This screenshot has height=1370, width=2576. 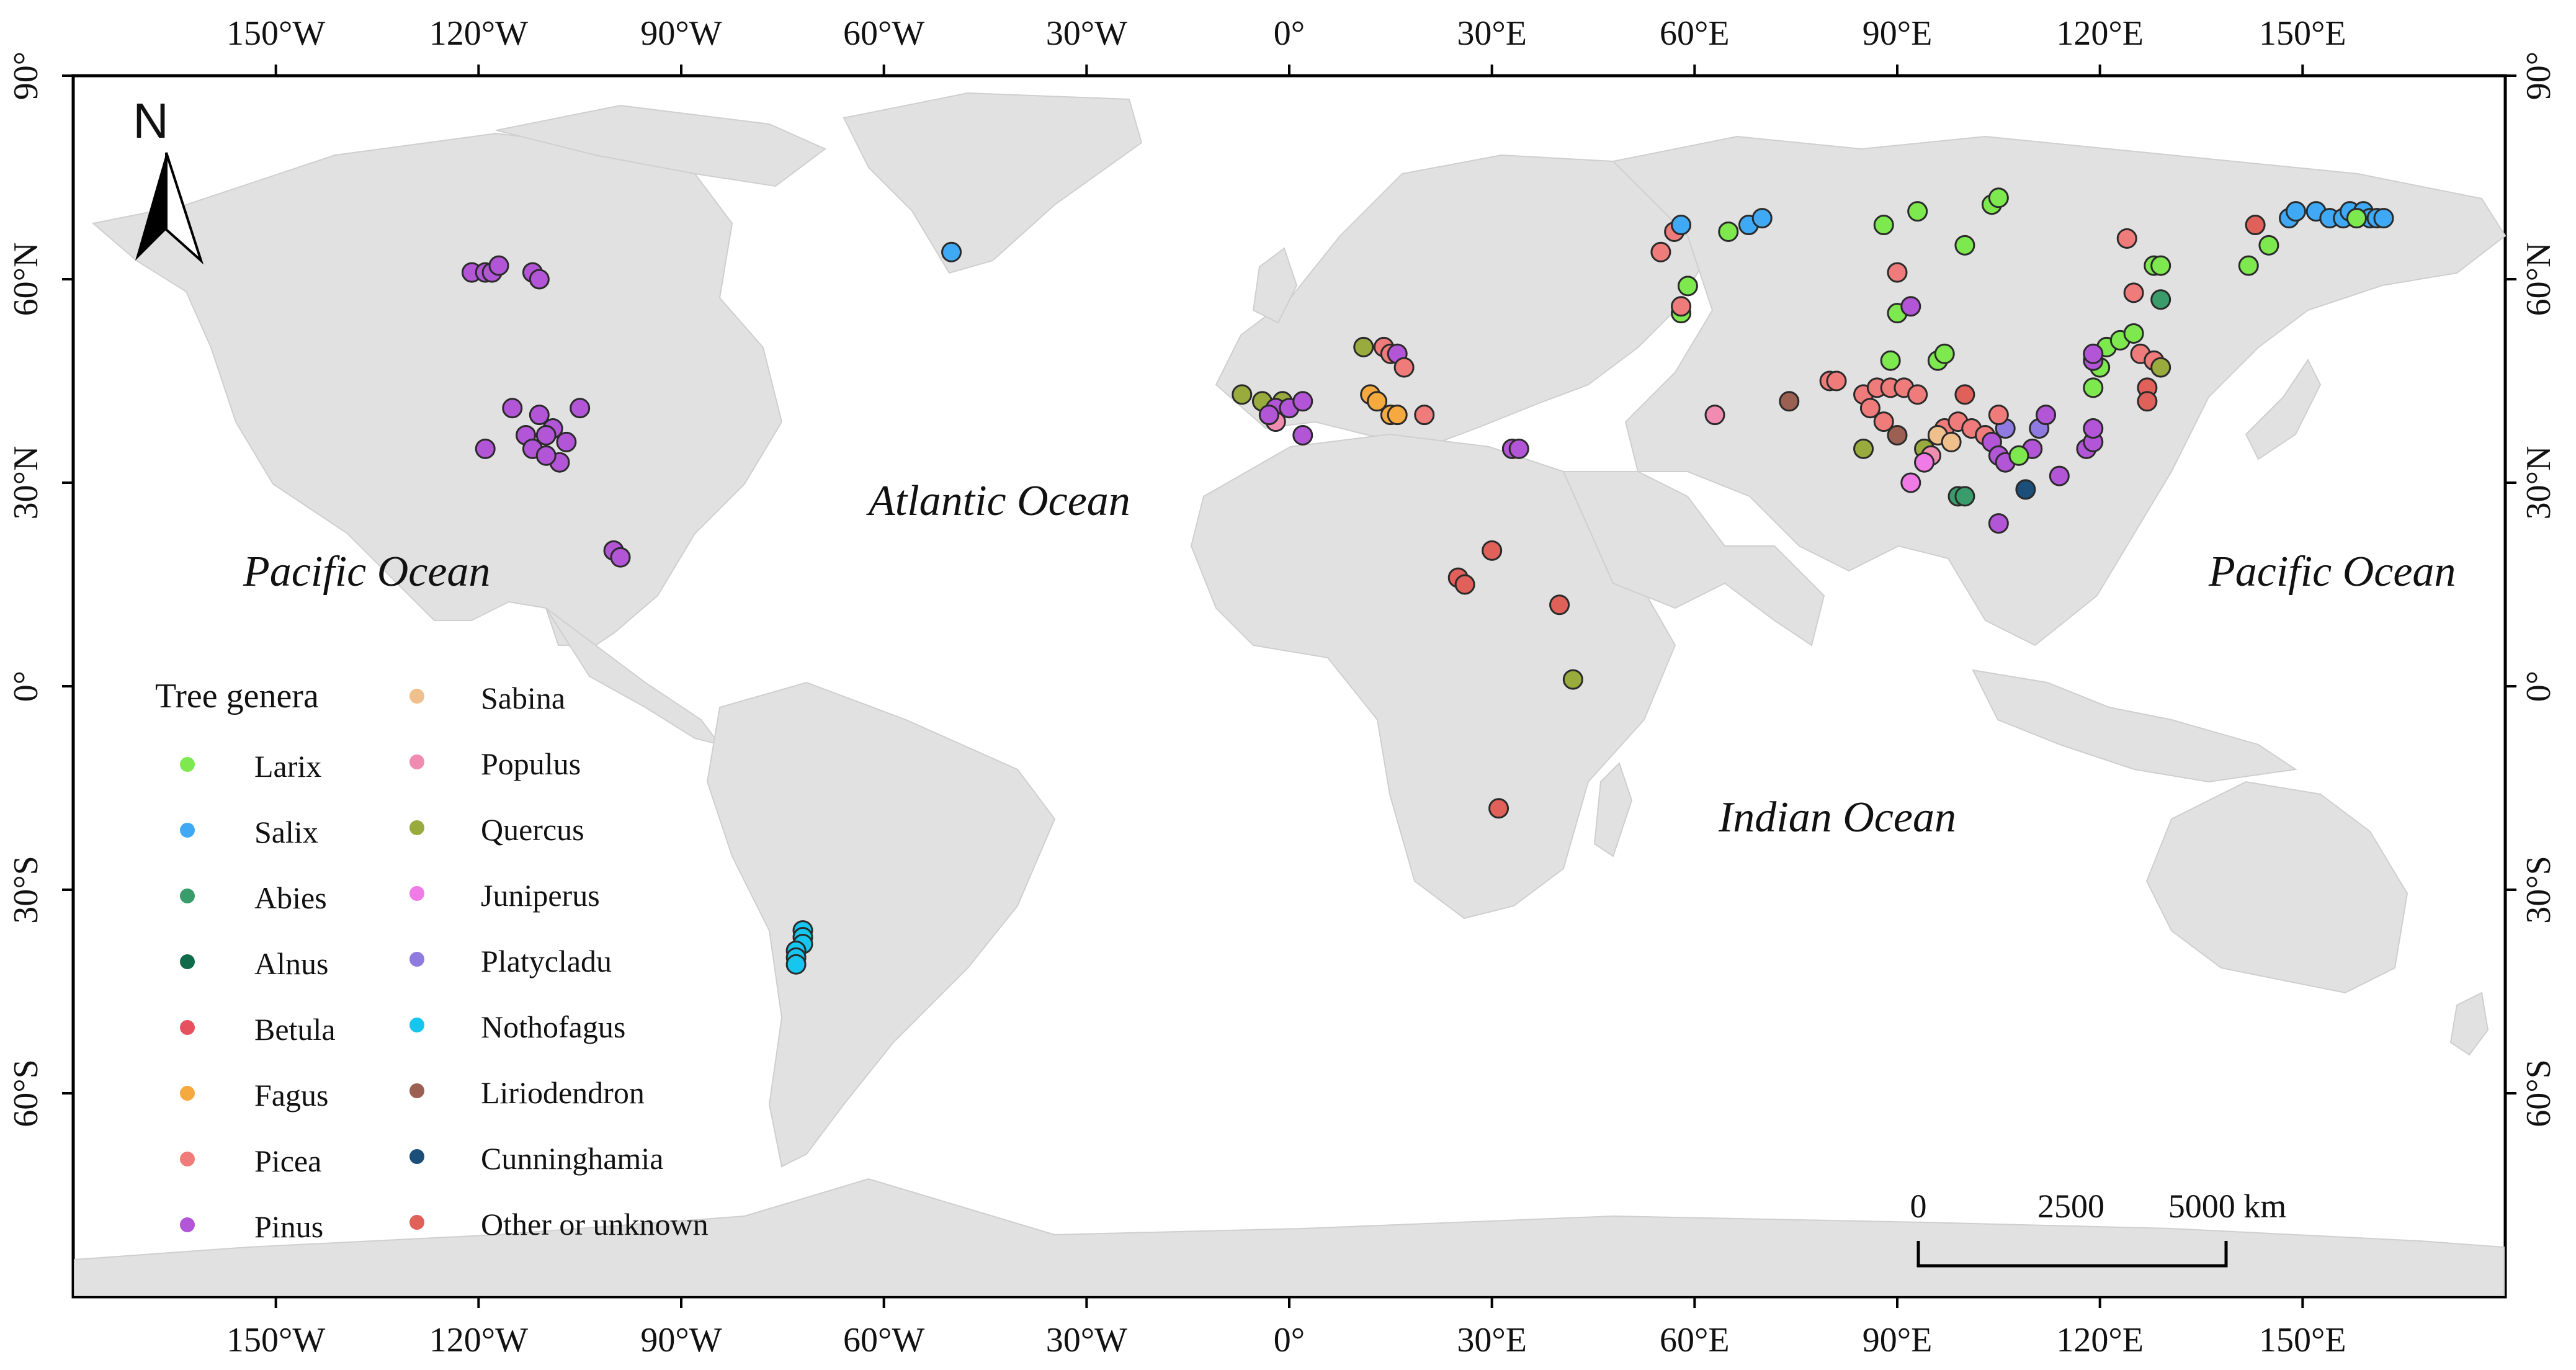 What do you see at coordinates (478, 1340) in the screenshot?
I see `tick-label-bottom: 120°W` at bounding box center [478, 1340].